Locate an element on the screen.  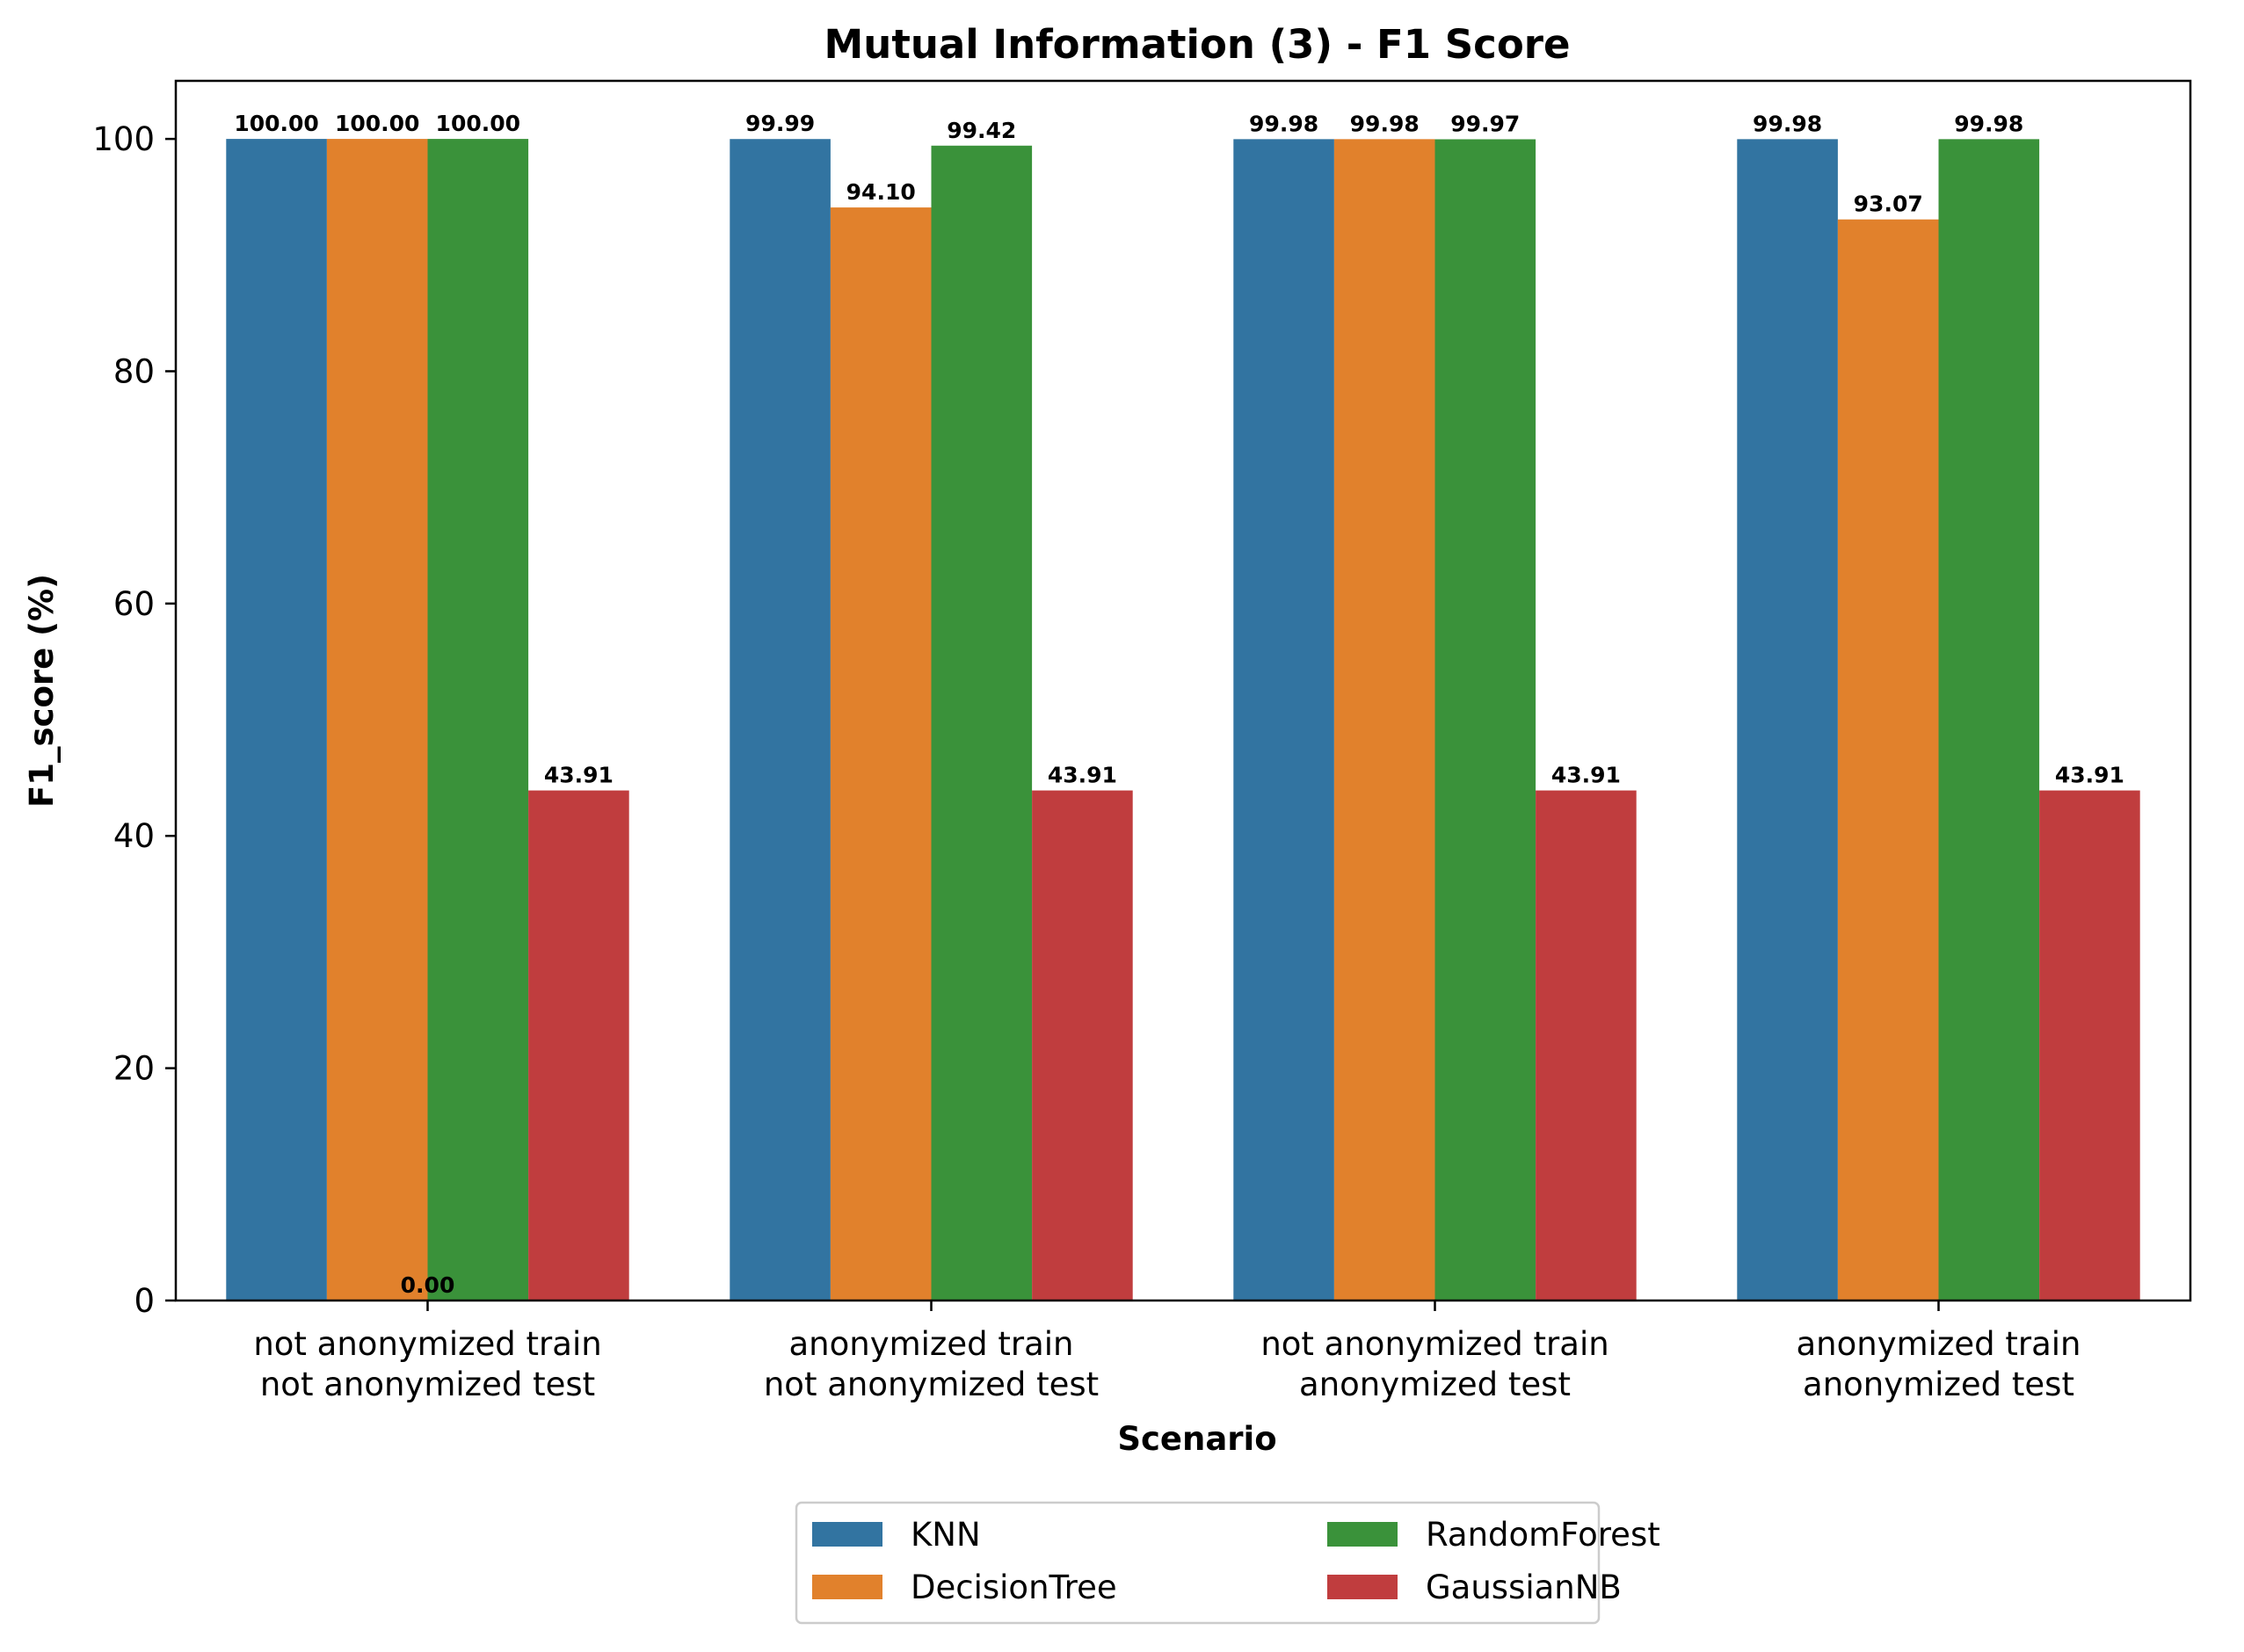
legend-swatch-randomforest is located at coordinates (1362, 1535).